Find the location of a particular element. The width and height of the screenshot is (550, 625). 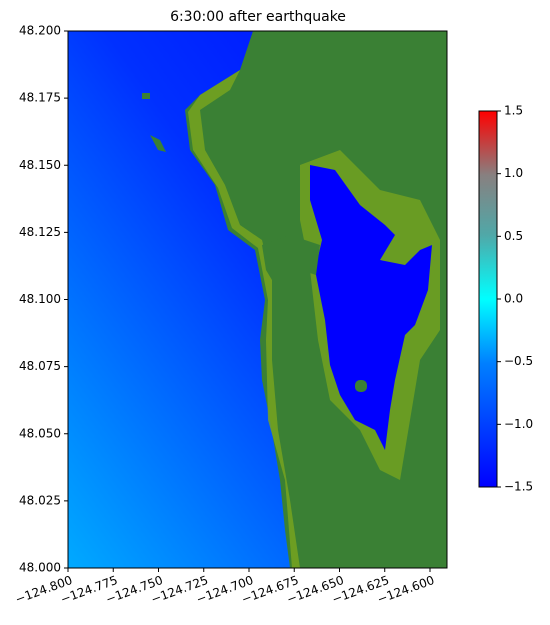

y-tick-label: 48.125 is located at coordinates (40, 232).